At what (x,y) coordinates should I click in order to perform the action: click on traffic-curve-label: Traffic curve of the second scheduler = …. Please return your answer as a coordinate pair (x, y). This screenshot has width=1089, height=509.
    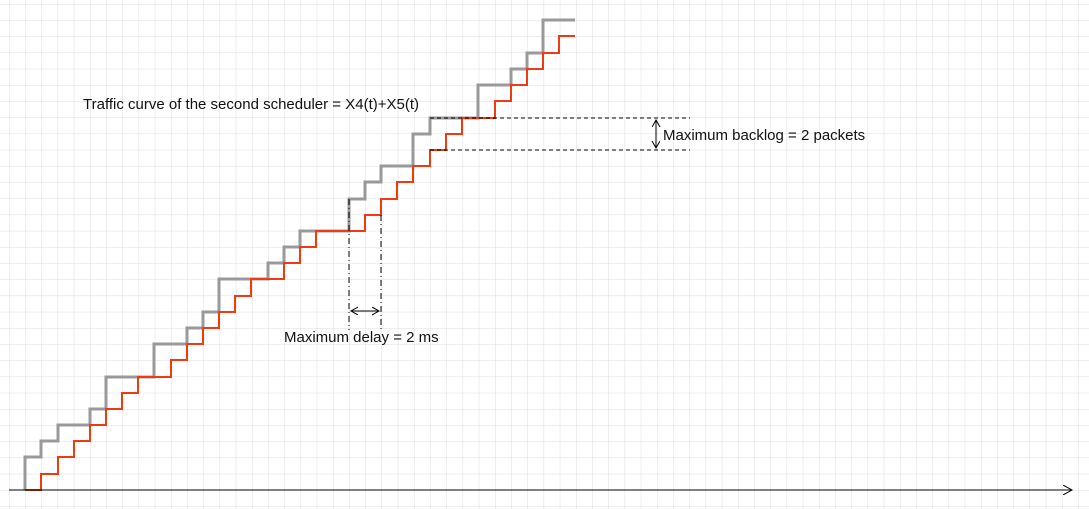
    Looking at the image, I should click on (251, 104).